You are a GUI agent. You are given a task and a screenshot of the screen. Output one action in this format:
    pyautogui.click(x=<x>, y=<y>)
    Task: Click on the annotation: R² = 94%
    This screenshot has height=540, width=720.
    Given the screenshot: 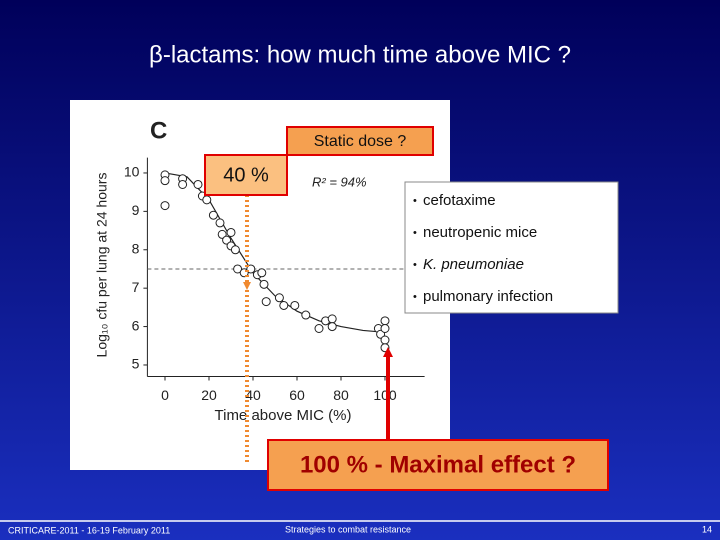 What is the action you would take?
    pyautogui.click(x=339, y=181)
    